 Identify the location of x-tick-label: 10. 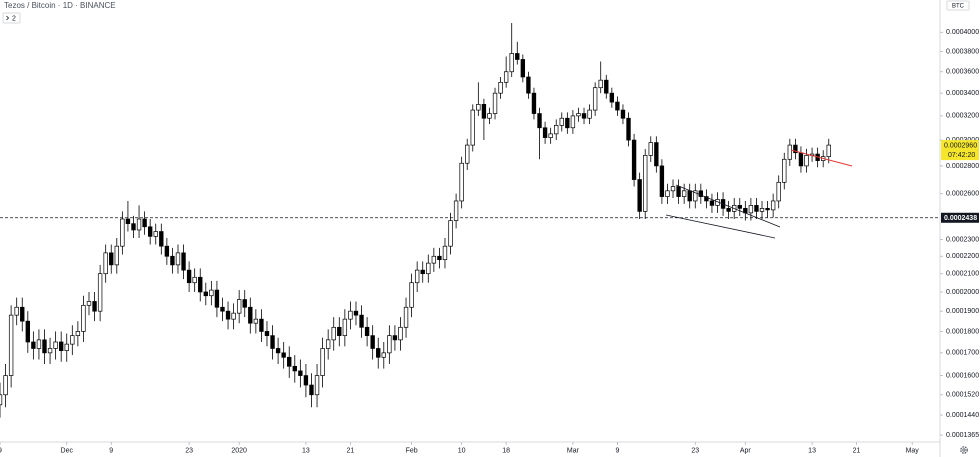
(462, 450).